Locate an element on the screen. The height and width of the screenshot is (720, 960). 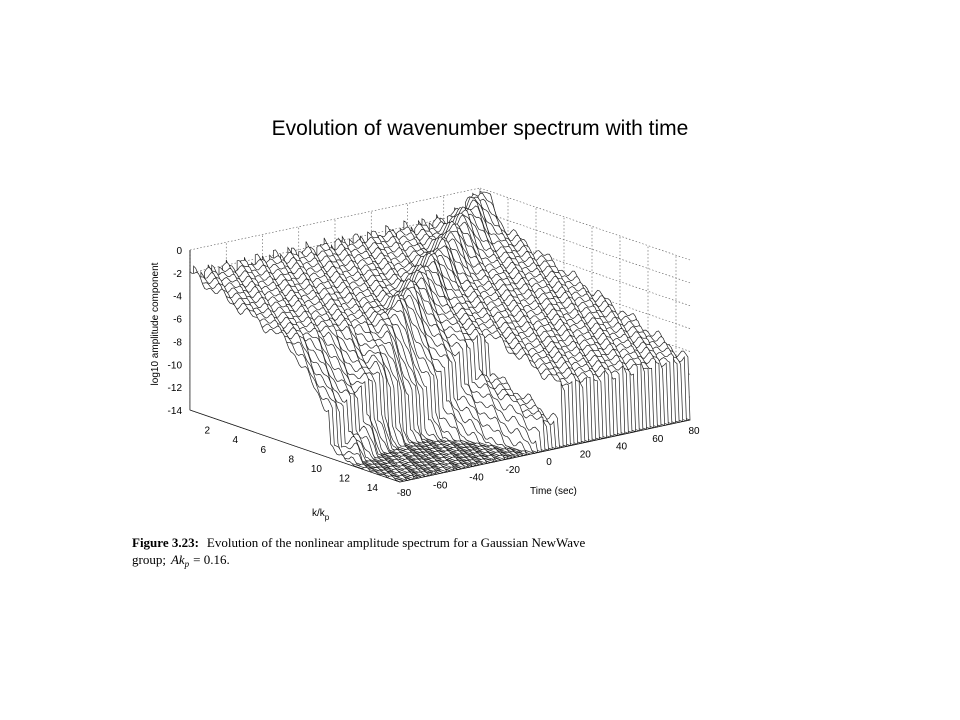
grid-line is located at coordinates (335, 219).